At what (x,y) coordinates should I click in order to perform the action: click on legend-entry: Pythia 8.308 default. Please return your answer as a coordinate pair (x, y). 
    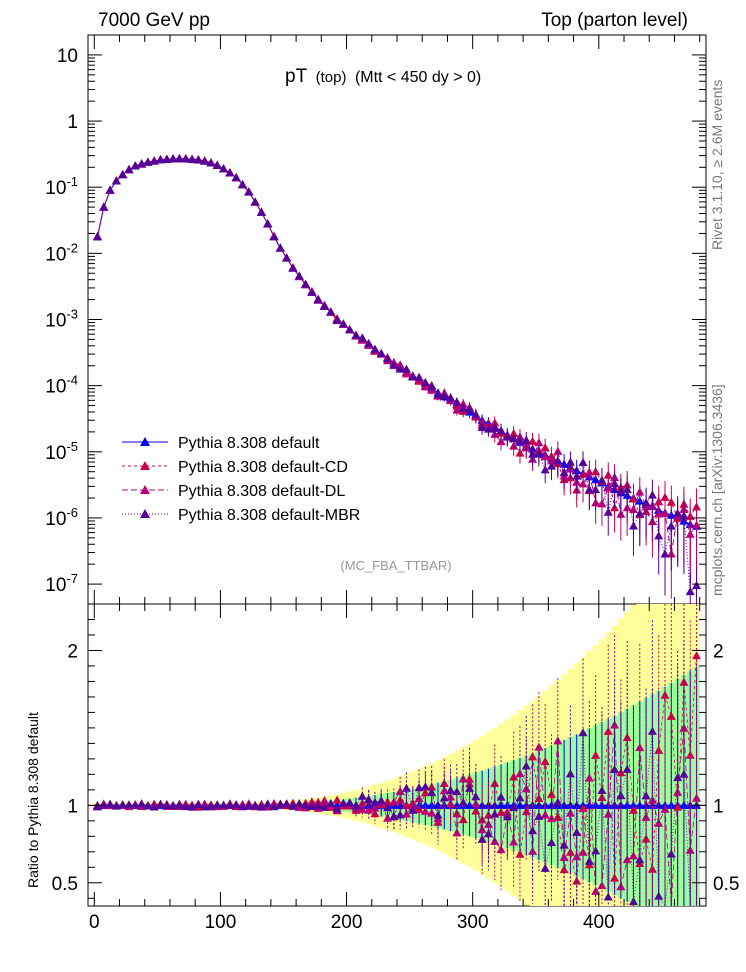
    Looking at the image, I should click on (221, 443).